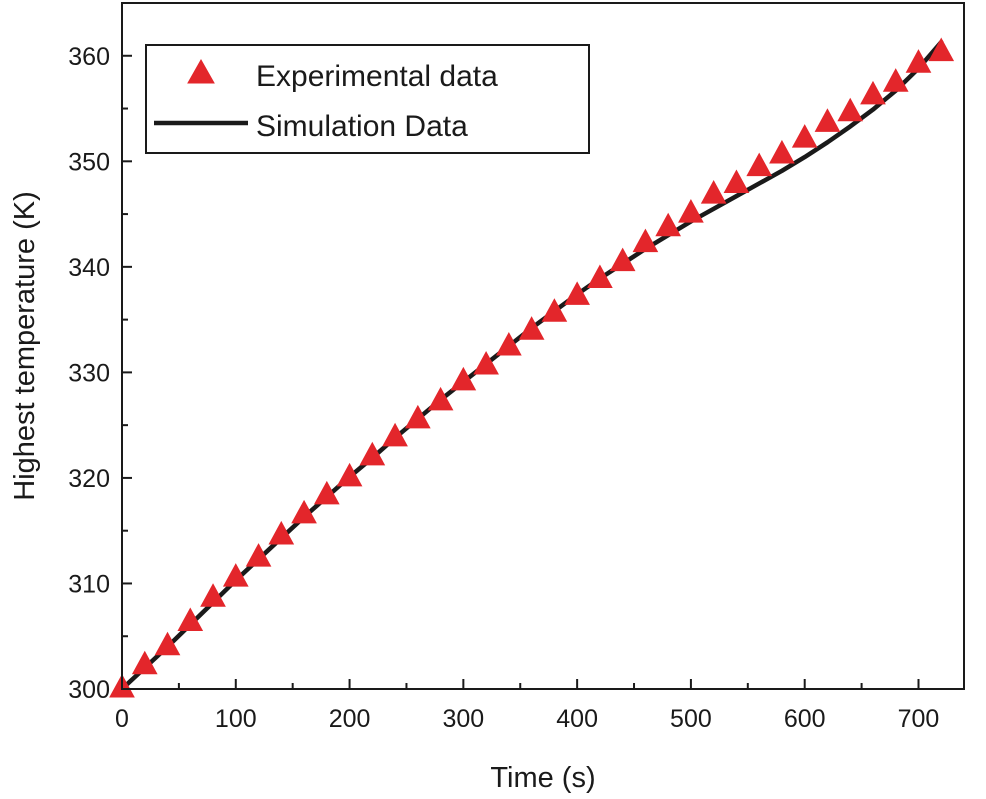  I want to click on x-tick-label: 300, so click(463, 719).